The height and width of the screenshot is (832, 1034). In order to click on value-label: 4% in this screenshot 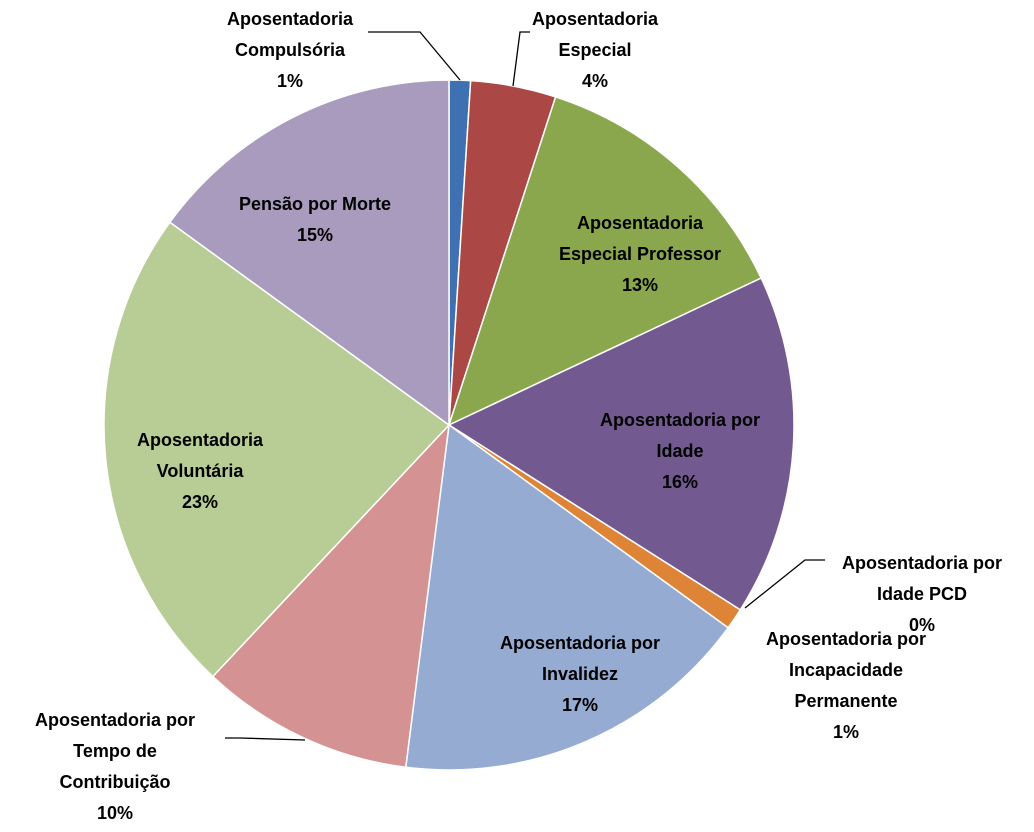, I will do `click(594, 81)`.